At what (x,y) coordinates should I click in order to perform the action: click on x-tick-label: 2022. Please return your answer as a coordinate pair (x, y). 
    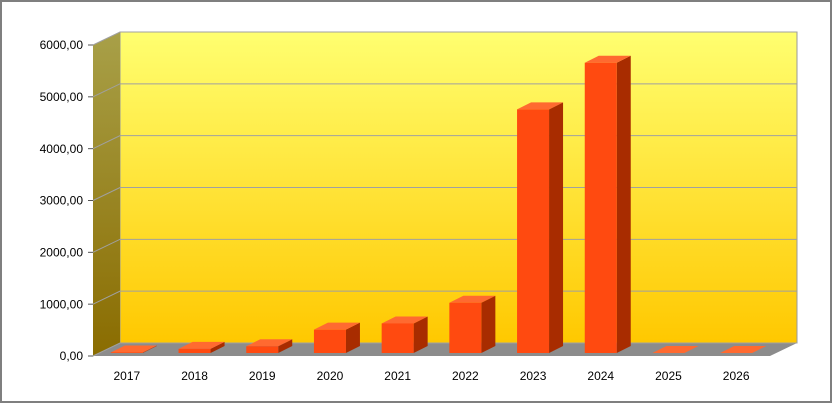
    Looking at the image, I should click on (465, 376).